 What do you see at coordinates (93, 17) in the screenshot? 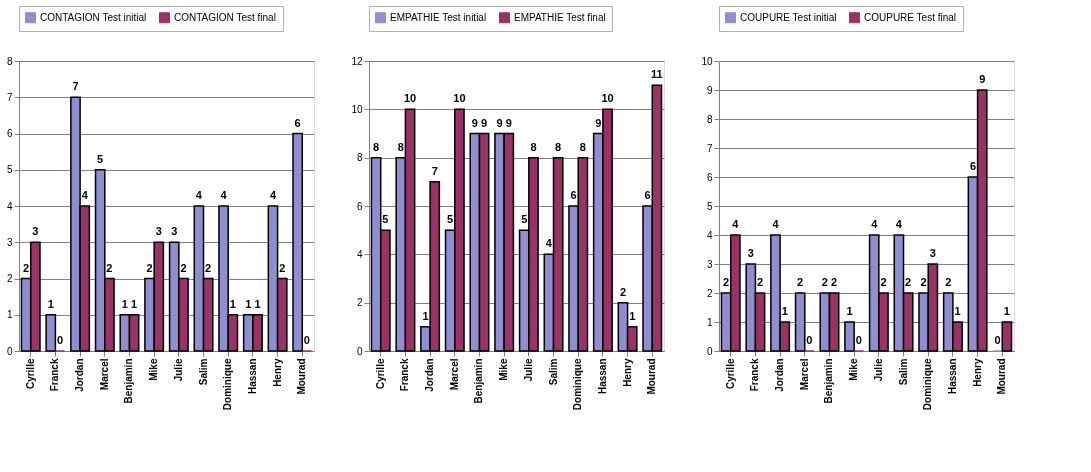
I see `legend-label: CONTAGION Test initial` at bounding box center [93, 17].